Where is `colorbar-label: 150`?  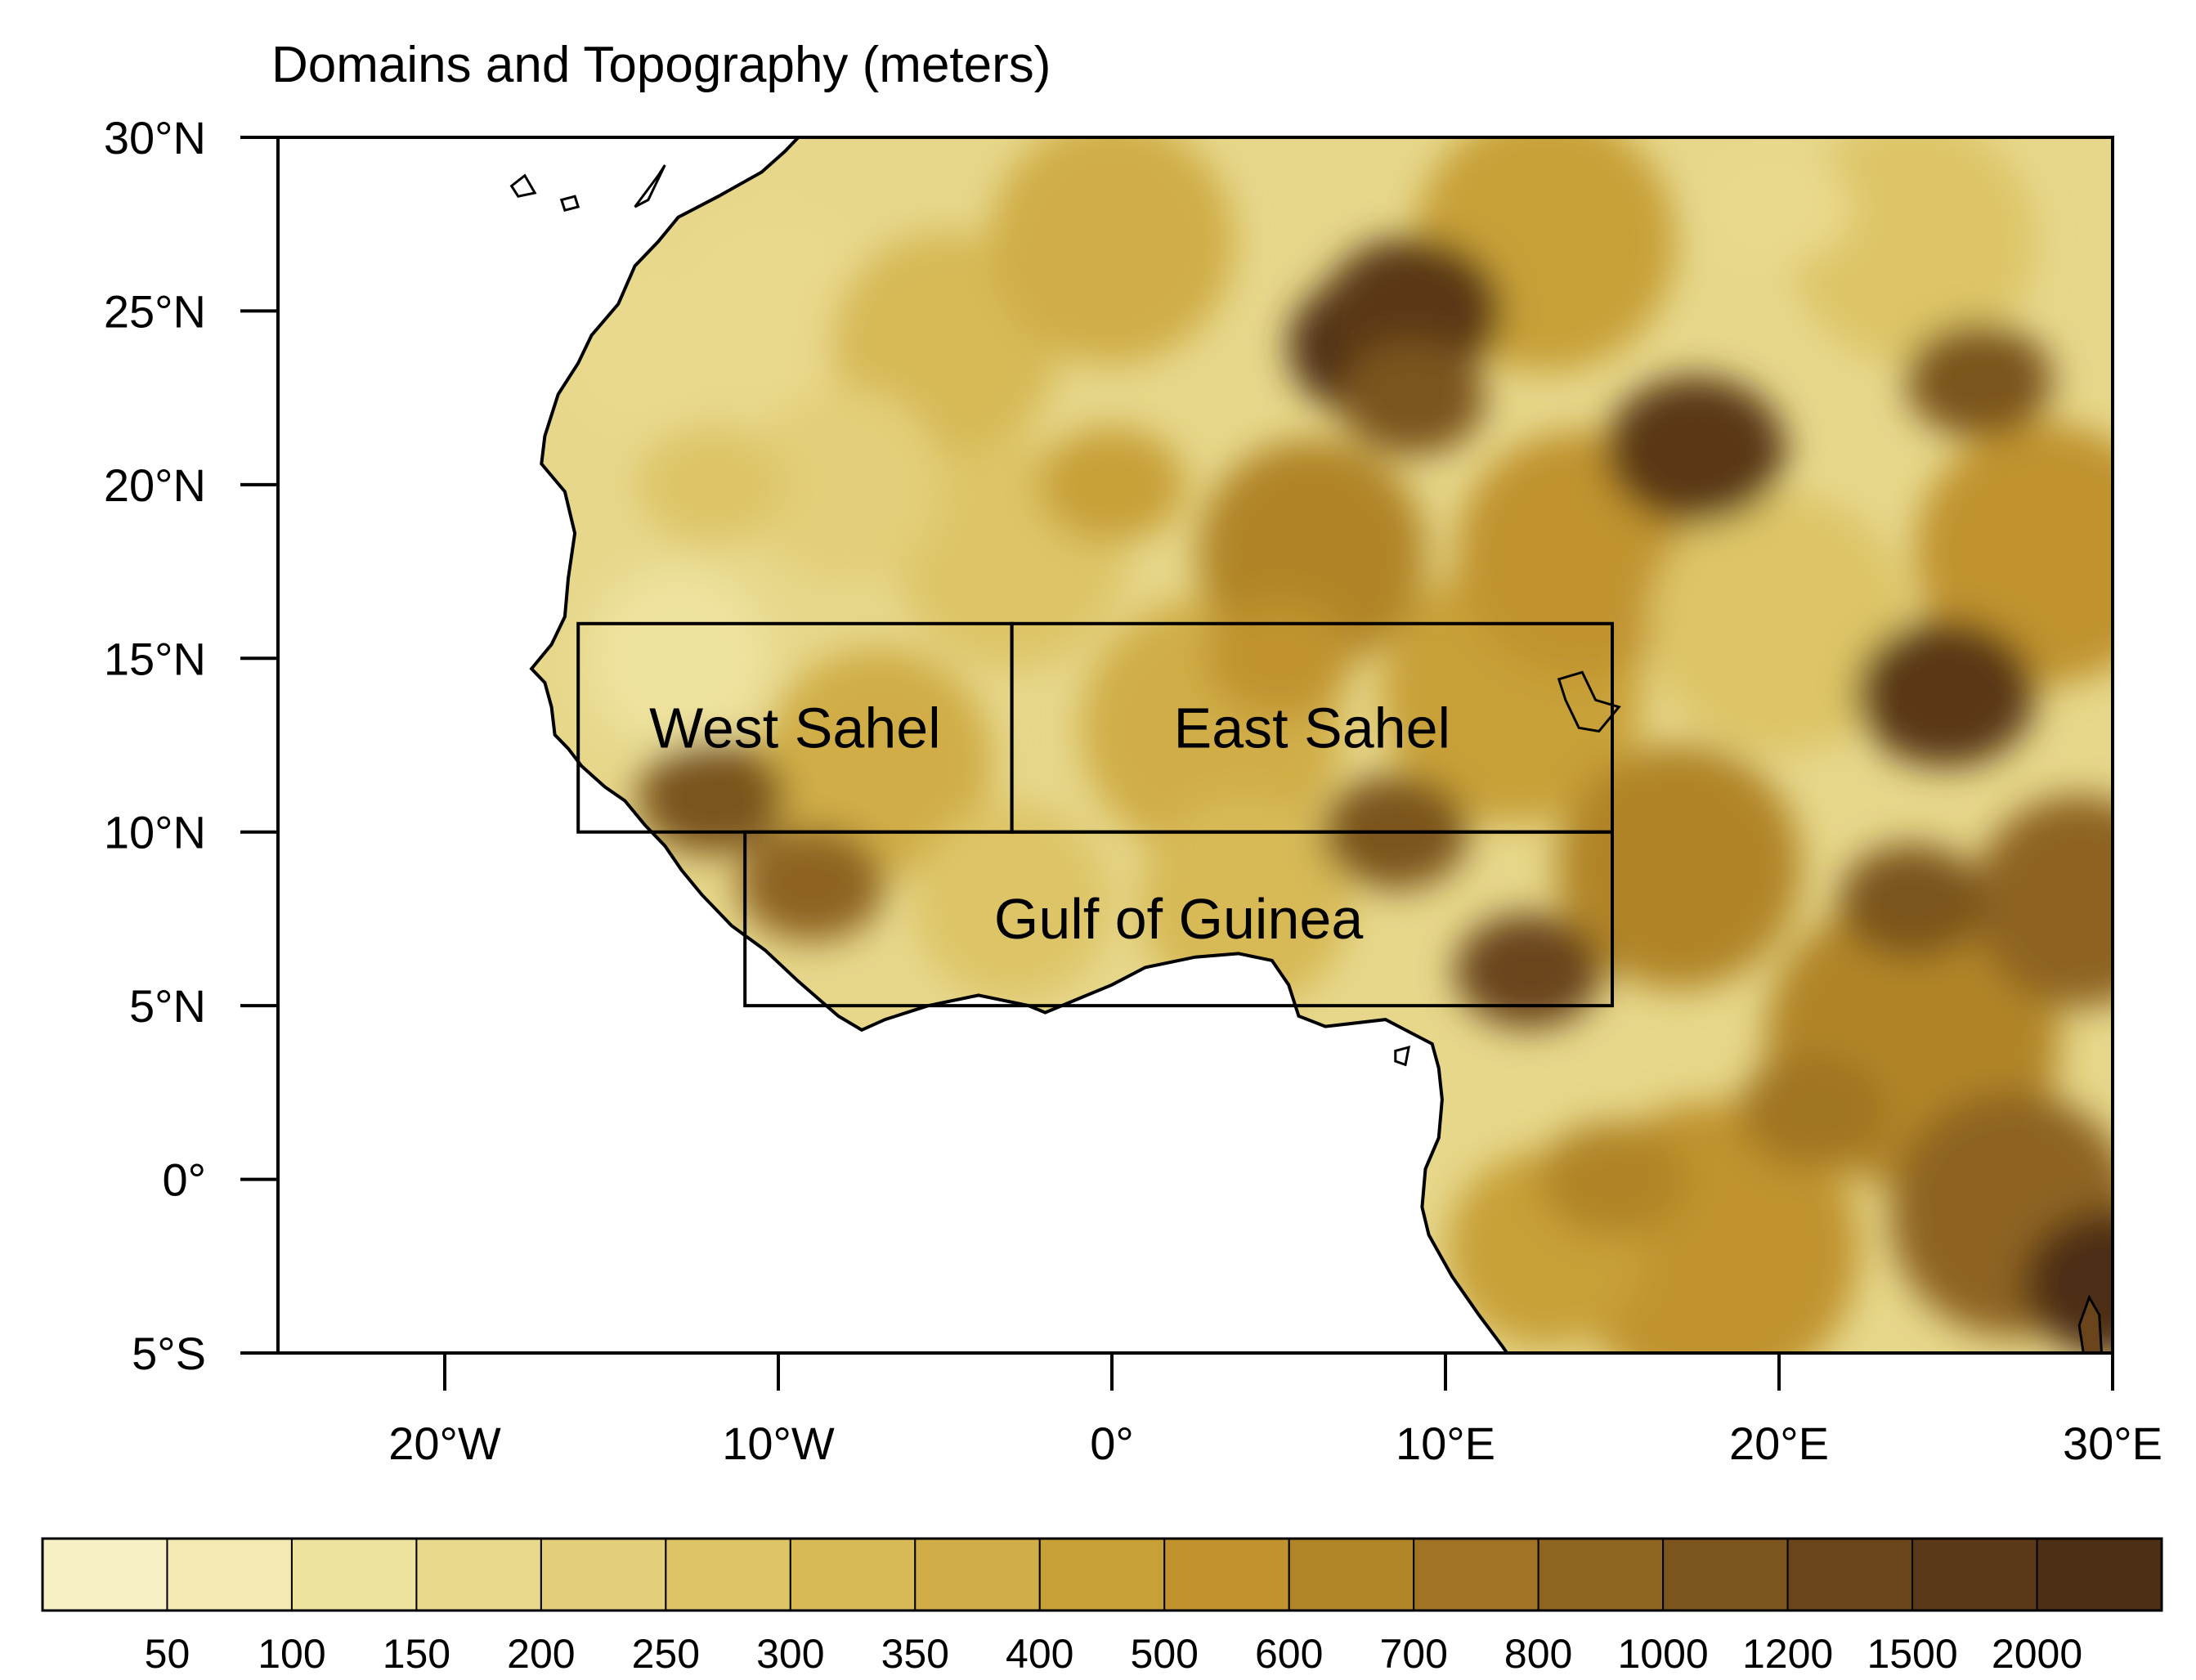 colorbar-label: 150 is located at coordinates (417, 1654).